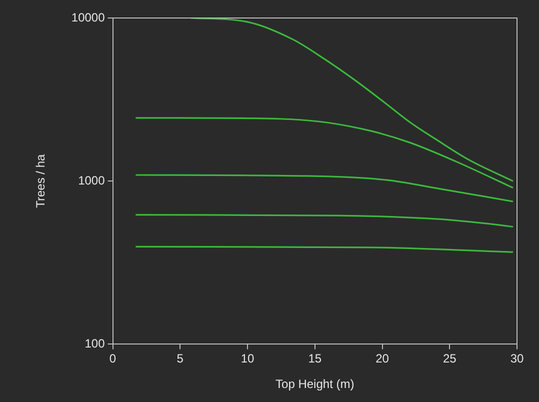  Describe the element at coordinates (449, 359) in the screenshot. I see `x-tick-label: 25` at that location.